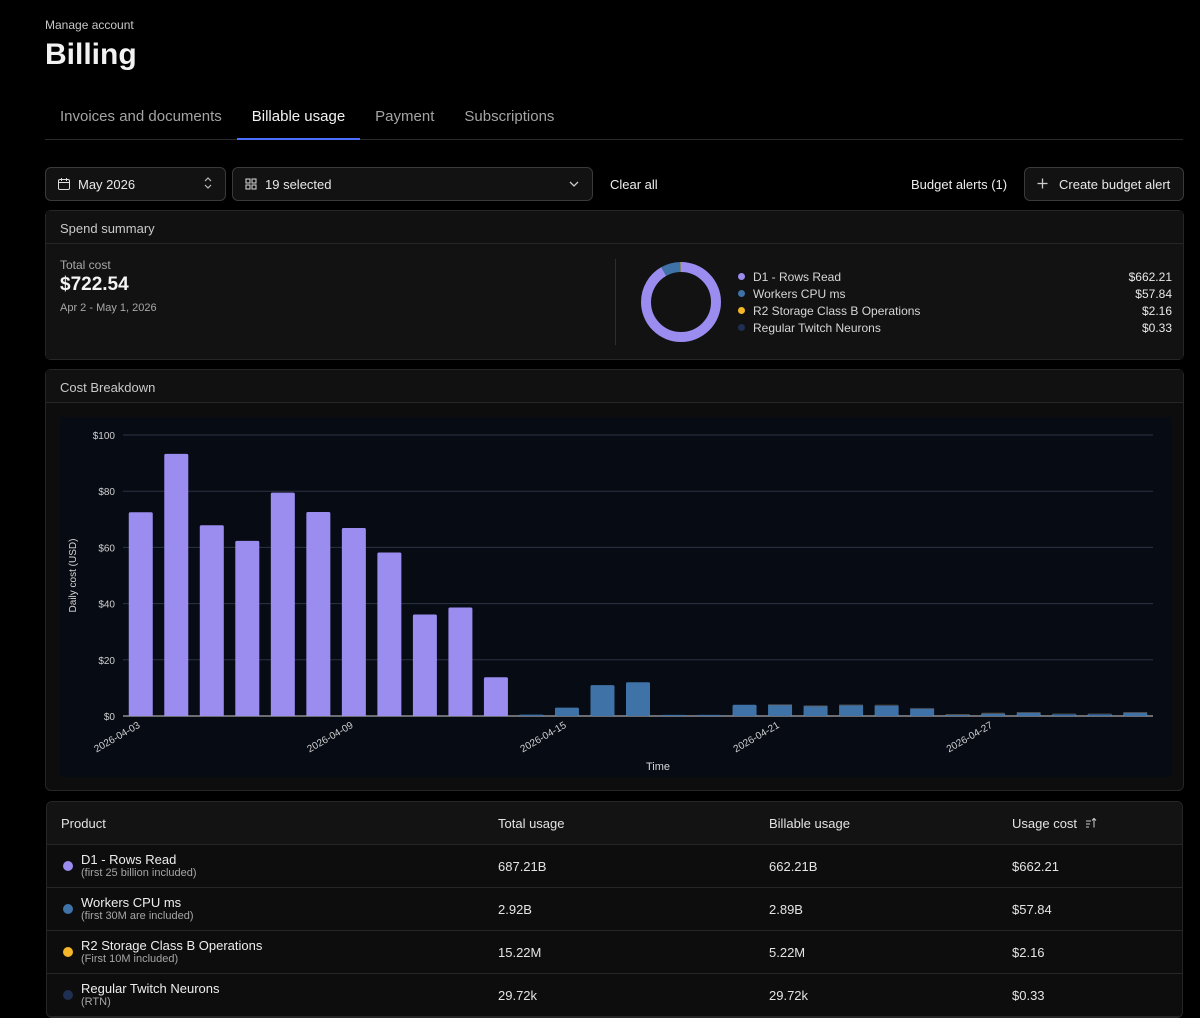 The width and height of the screenshot is (1200, 1018). I want to click on plus-icon, so click(1043, 184).